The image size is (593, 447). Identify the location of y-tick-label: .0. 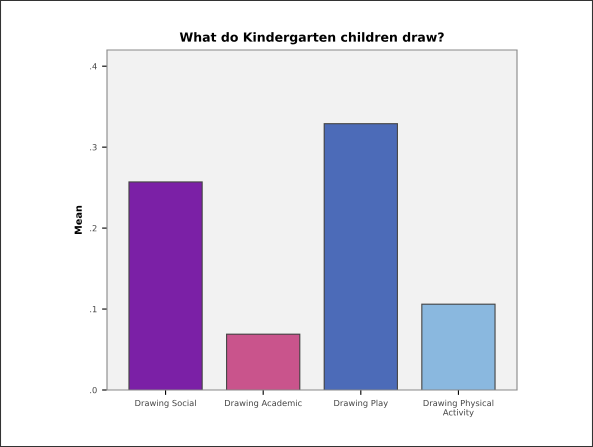
(93, 390).